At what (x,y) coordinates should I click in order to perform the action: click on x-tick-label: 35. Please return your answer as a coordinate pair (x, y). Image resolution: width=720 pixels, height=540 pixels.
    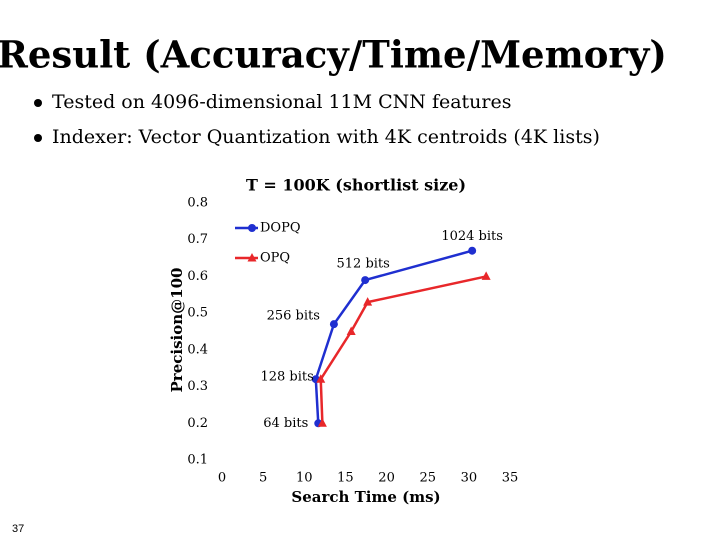
    Looking at the image, I should click on (510, 478).